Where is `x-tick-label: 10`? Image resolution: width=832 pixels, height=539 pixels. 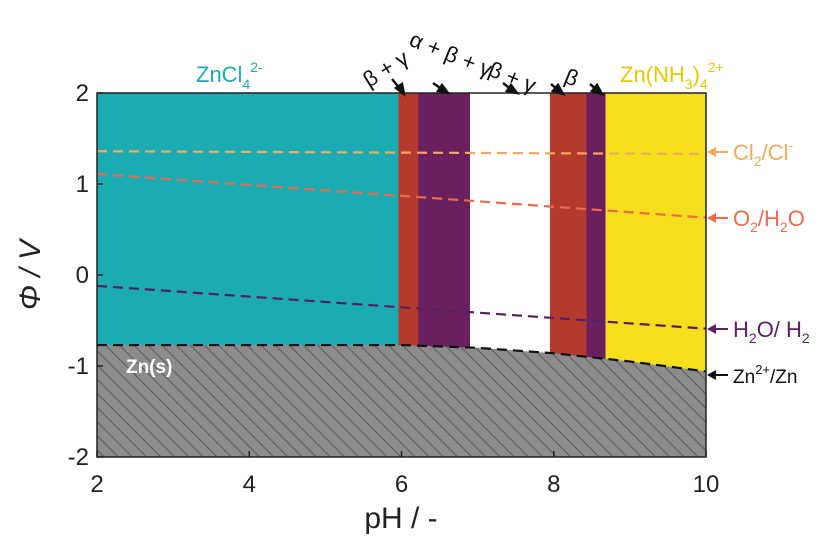 x-tick-label: 10 is located at coordinates (706, 484).